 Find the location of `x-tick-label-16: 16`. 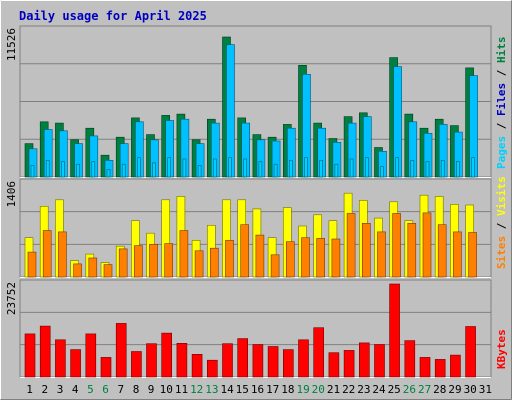

x-tick-label-16: 16 is located at coordinates (257, 389).